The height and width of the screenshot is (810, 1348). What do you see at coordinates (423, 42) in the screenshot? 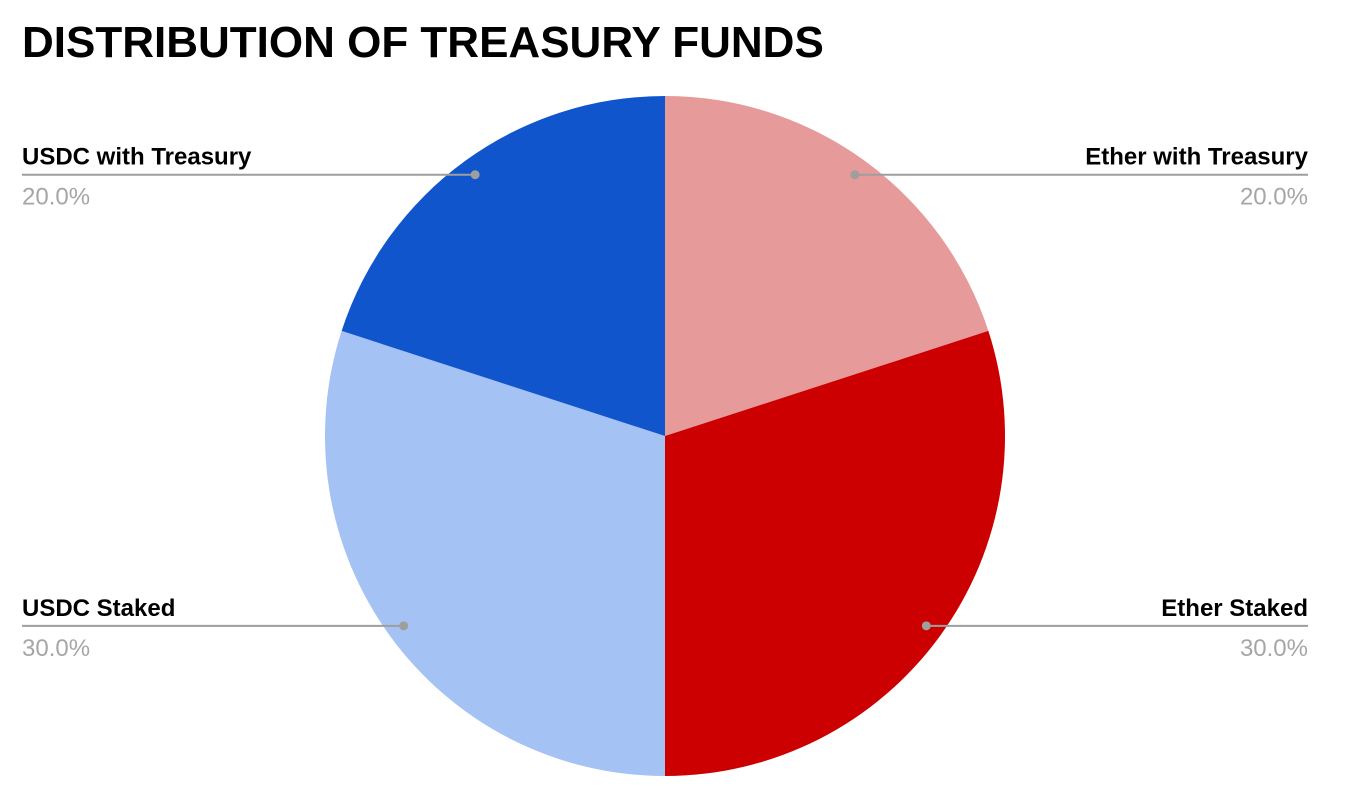
I see `chart-title: DISTRIBUTION OF TREASURY FUNDS` at bounding box center [423, 42].